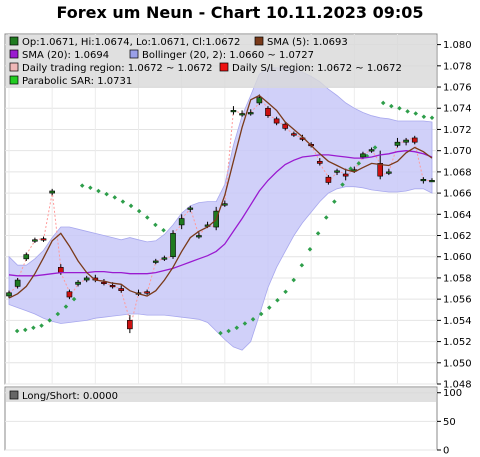  Describe the element at coordinates (457, 215) in the screenshot. I see `y-tick-label: 1.064` at that location.